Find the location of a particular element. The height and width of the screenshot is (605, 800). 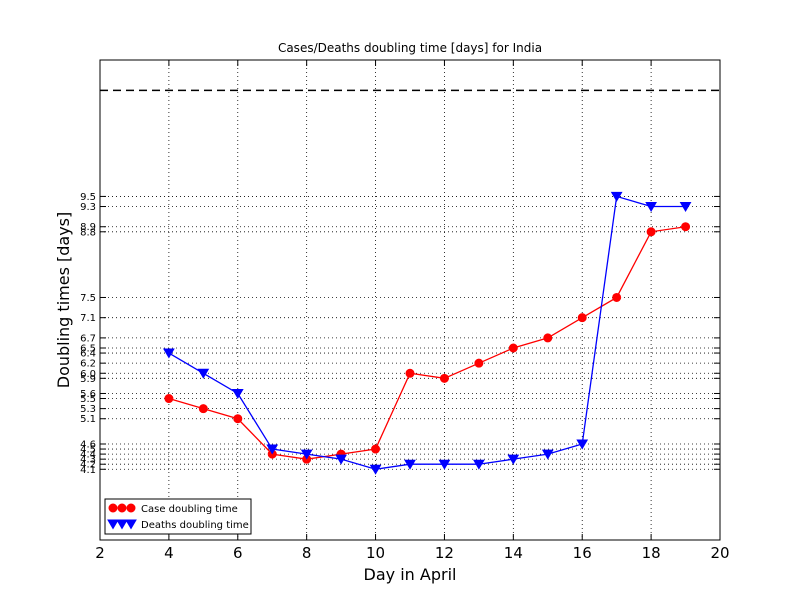

y-tick-label: 5.6 is located at coordinates (88, 394).